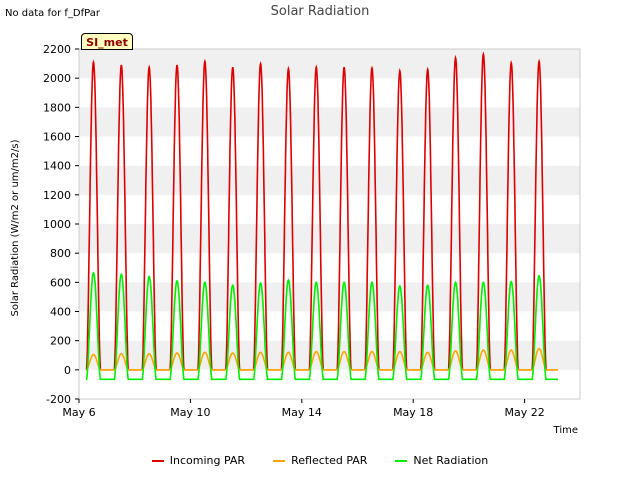  What do you see at coordinates (107, 41) in the screenshot?
I see `site-badge: SI_met` at bounding box center [107, 41].